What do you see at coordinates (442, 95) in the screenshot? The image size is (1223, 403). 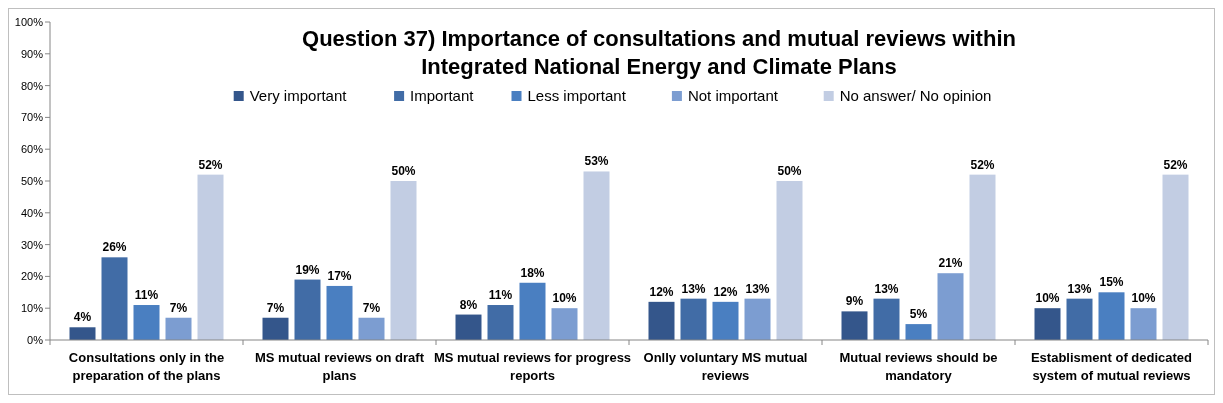 I see `legend-label: Important` at bounding box center [442, 95].